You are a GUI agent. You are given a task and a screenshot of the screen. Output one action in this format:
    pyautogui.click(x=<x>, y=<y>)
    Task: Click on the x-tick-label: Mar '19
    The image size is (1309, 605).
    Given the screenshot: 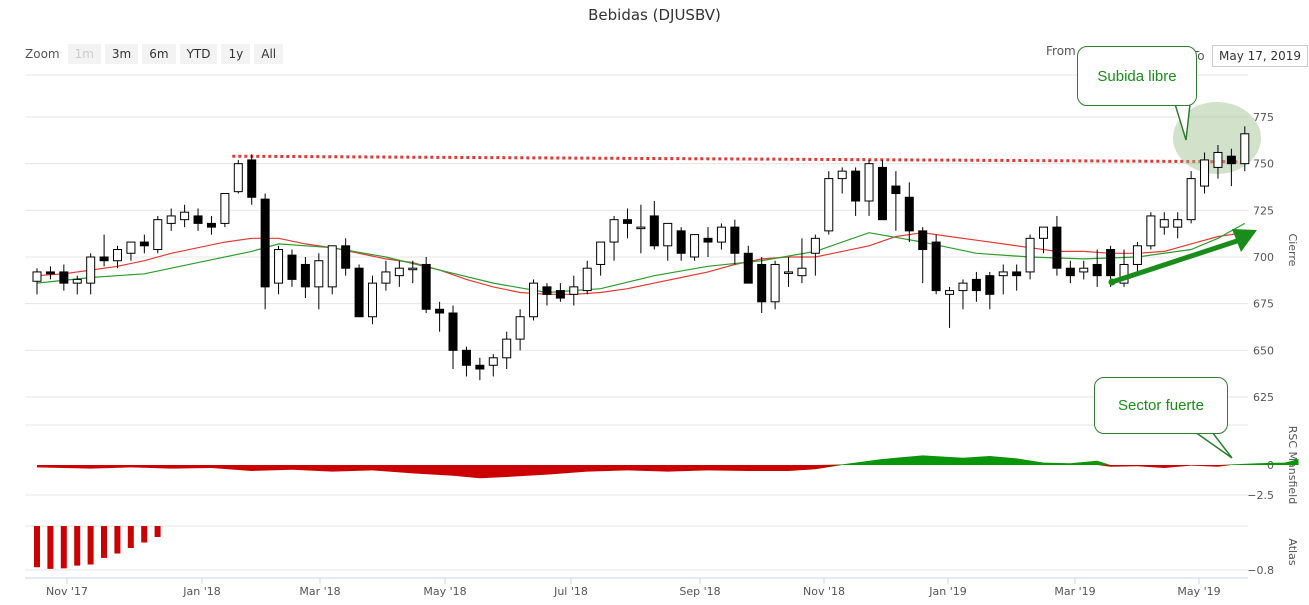 What is the action you would take?
    pyautogui.click(x=1074, y=591)
    